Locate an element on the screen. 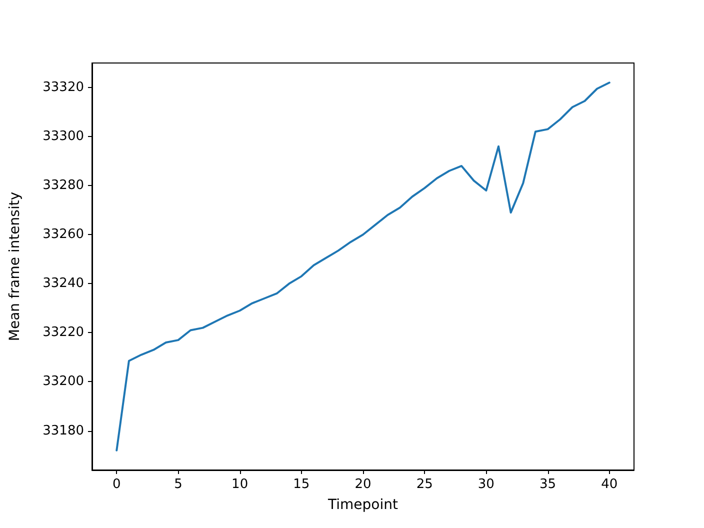 Image resolution: width=704 pixels, height=528 pixels. x-tick-label: 40 is located at coordinates (609, 484).